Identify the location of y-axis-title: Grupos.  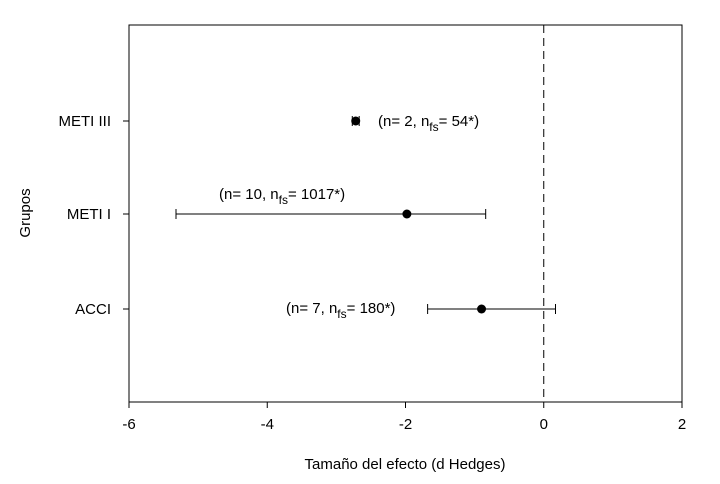
(25, 212).